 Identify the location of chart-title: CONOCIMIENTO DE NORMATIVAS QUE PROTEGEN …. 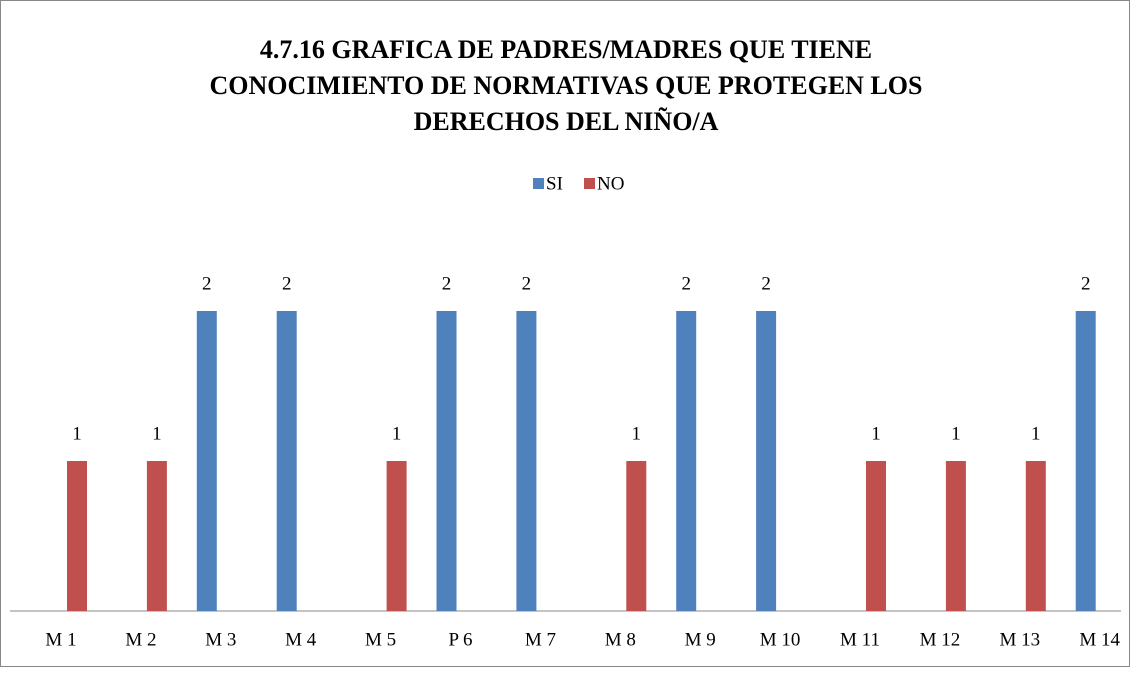
(566, 85).